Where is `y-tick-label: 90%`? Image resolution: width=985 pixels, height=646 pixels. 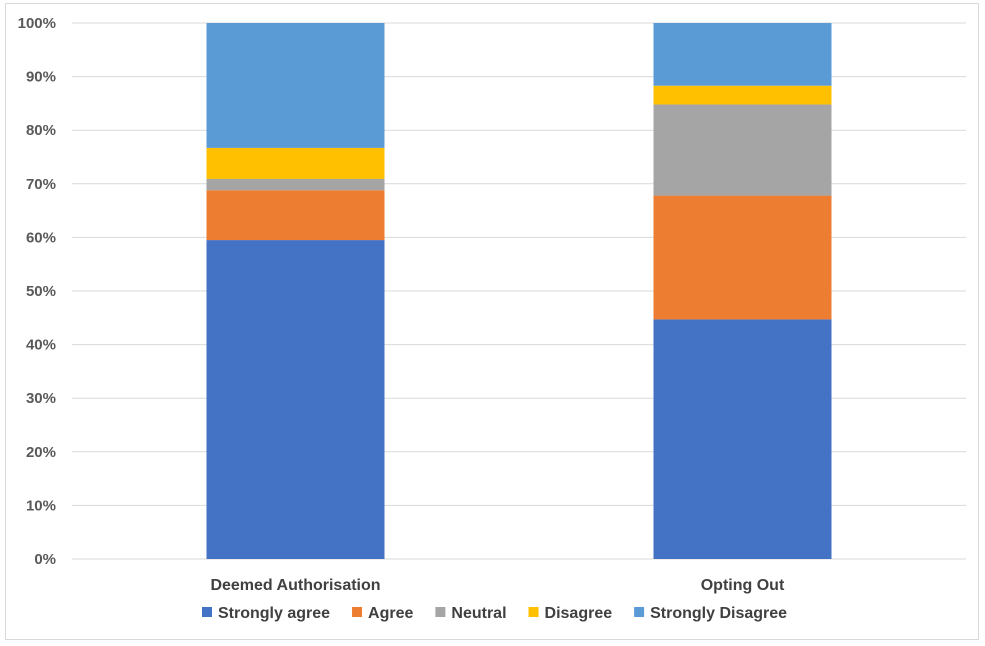
y-tick-label: 90% is located at coordinates (41, 77).